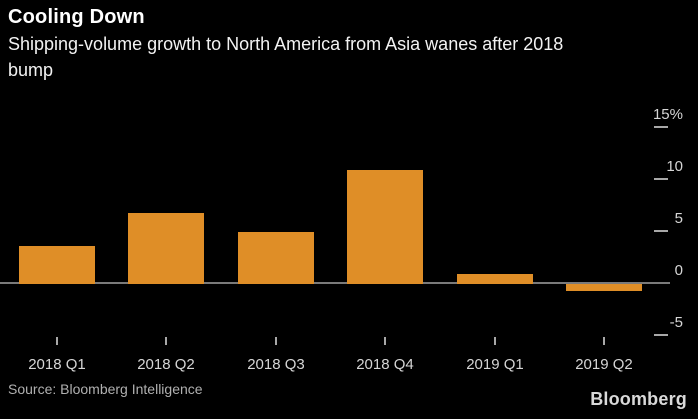  What do you see at coordinates (676, 322) in the screenshot?
I see `y-axis-label: -5` at bounding box center [676, 322].